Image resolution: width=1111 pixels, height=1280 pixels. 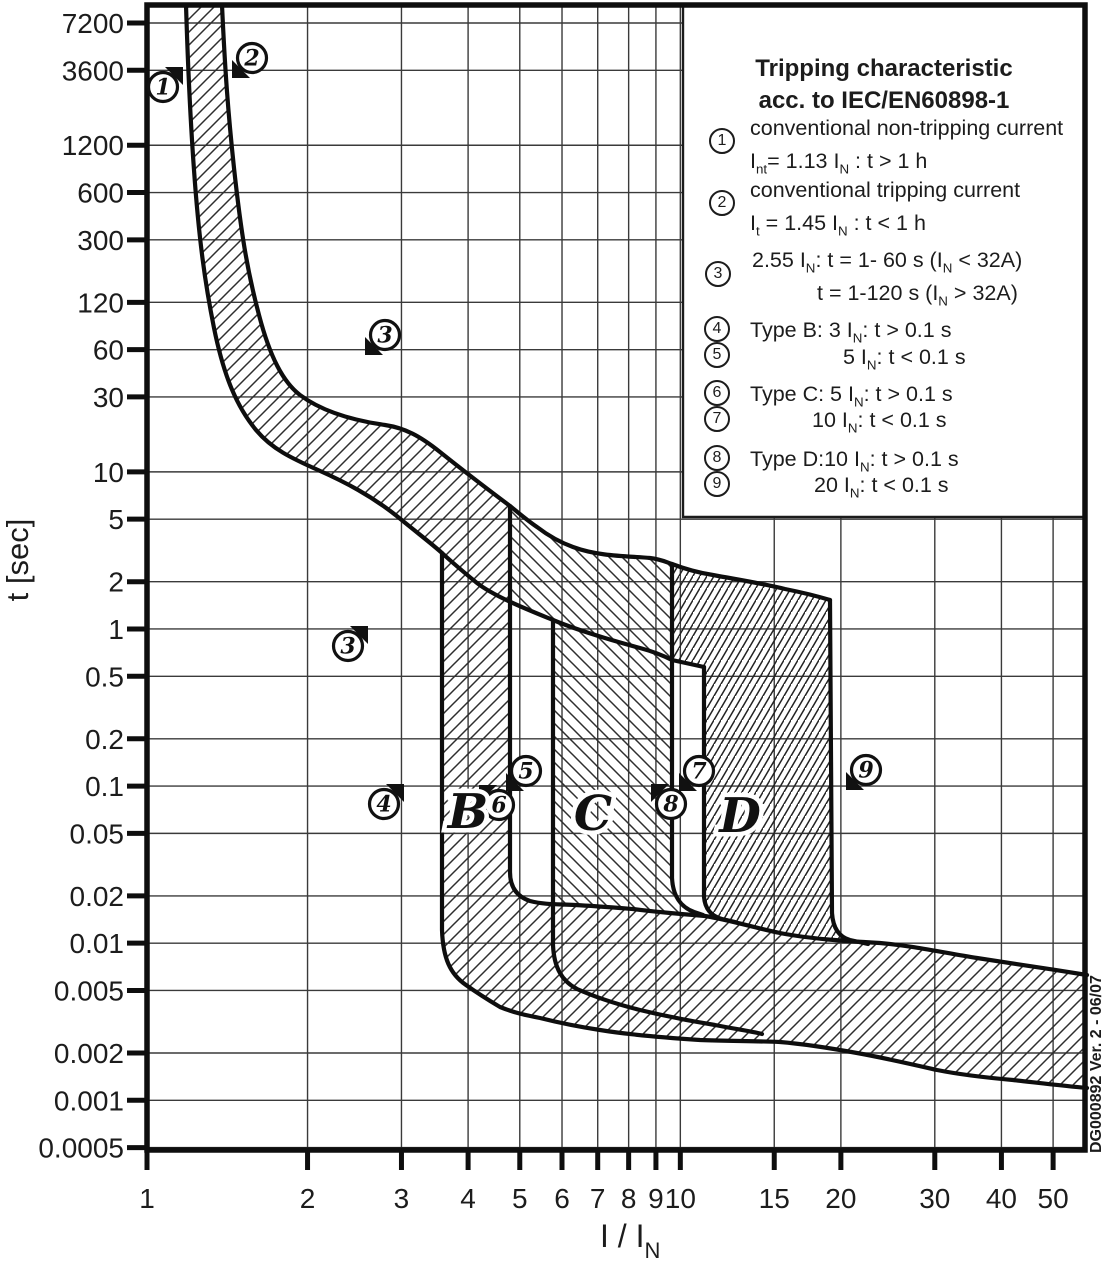 I want to click on y-tick-label: 1200, so click(x=93, y=145).